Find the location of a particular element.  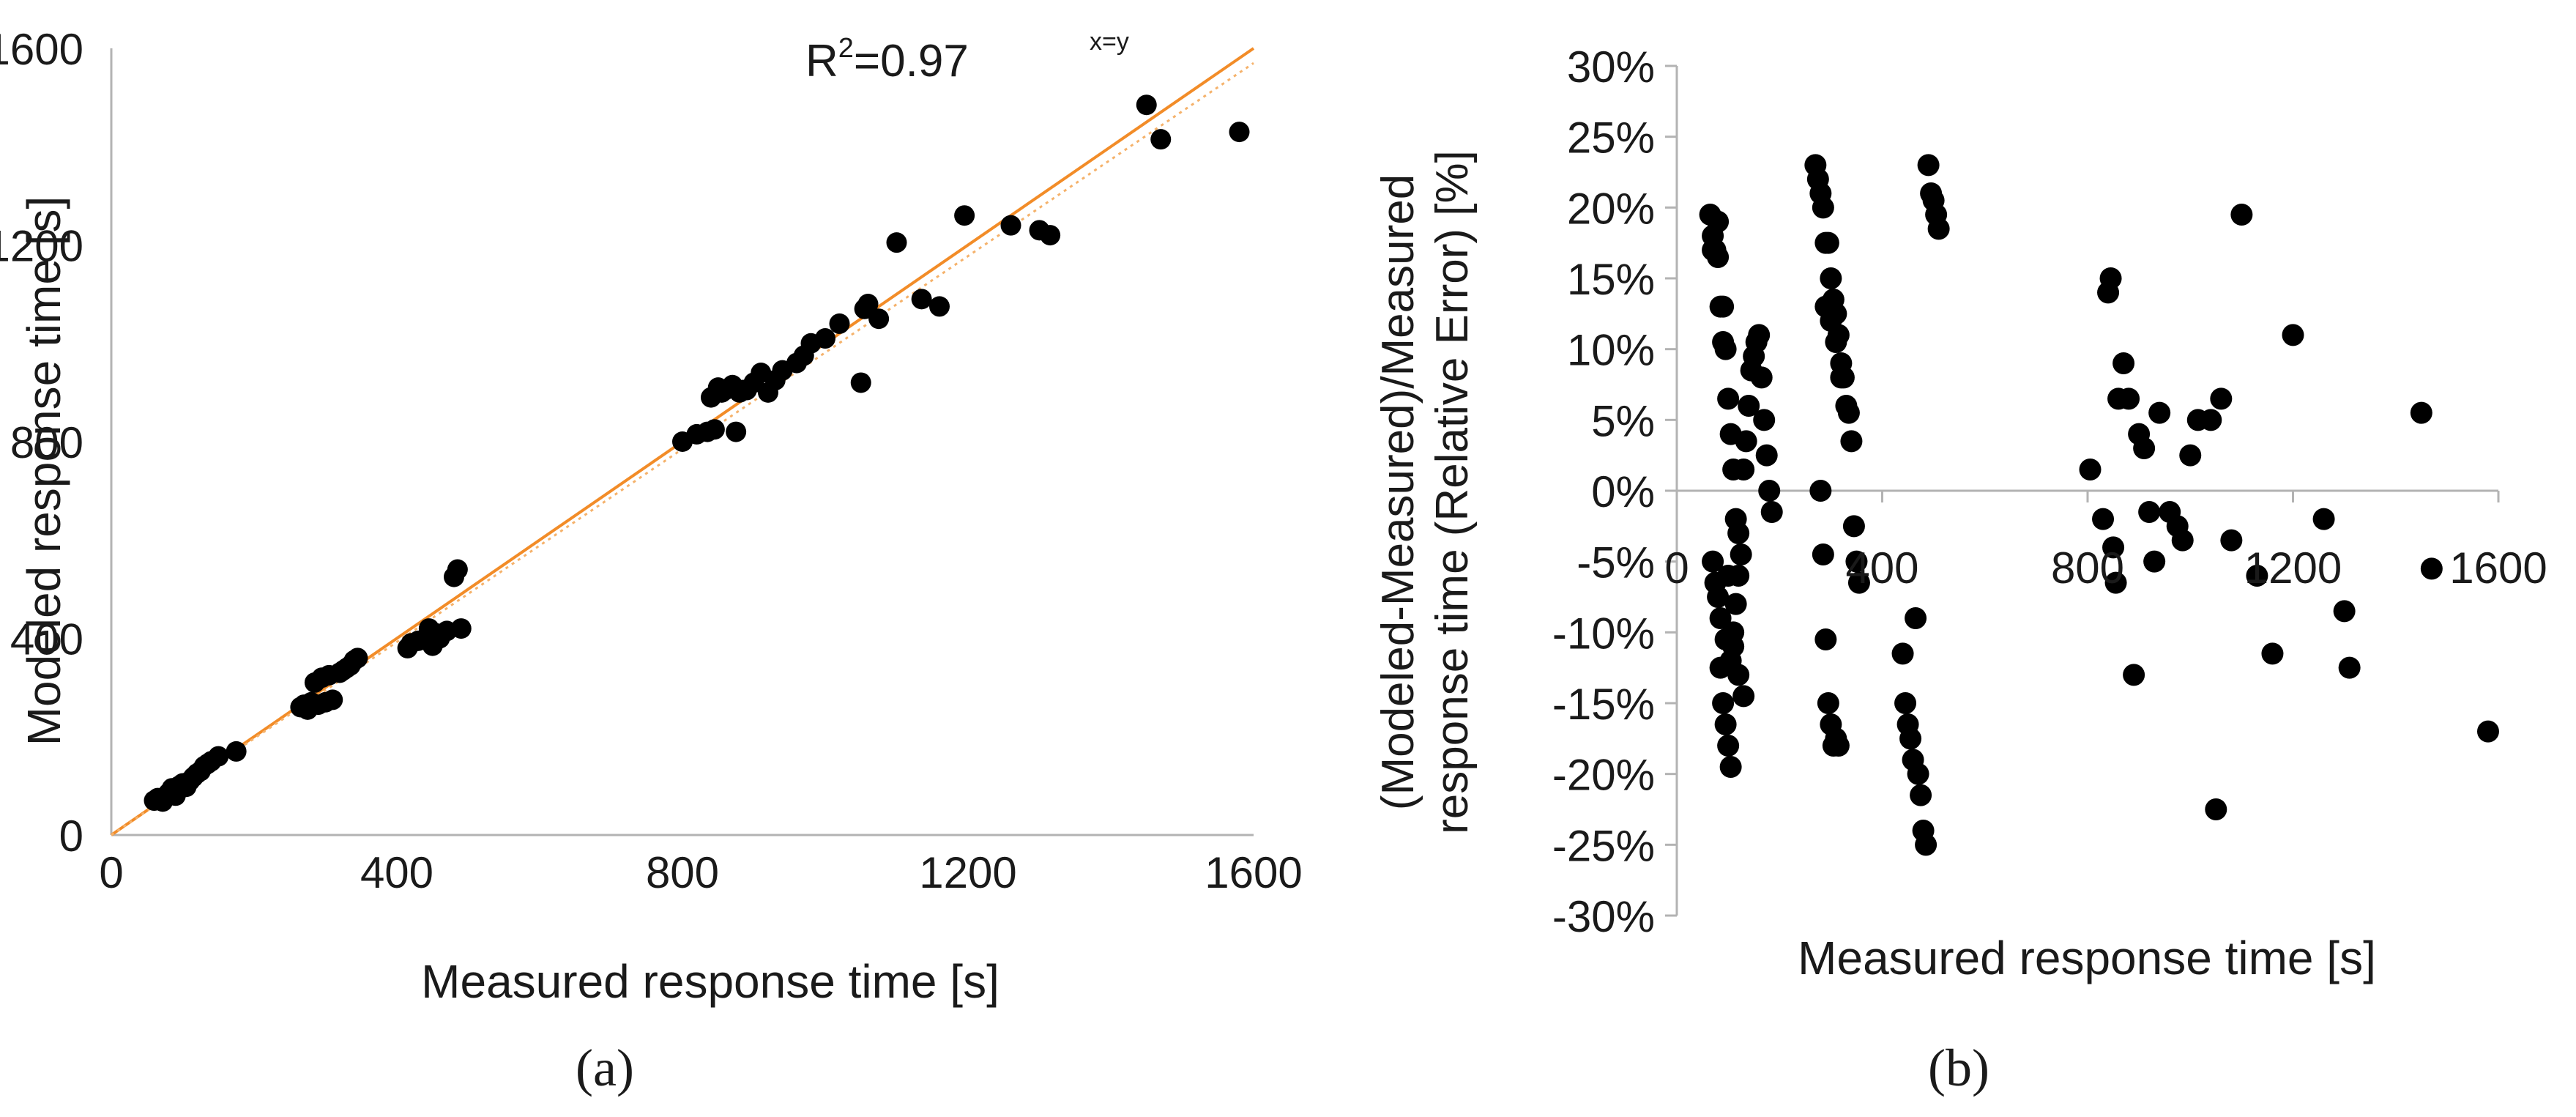

panel-b-caption-label: (b) is located at coordinates (1958, 1068).